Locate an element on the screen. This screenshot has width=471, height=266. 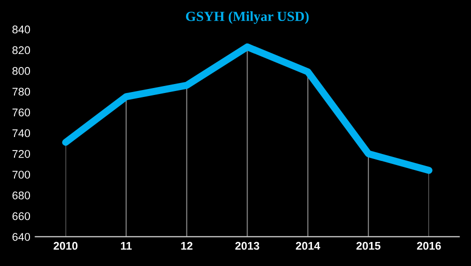
y-tick-label: 820 is located at coordinates (21, 50).